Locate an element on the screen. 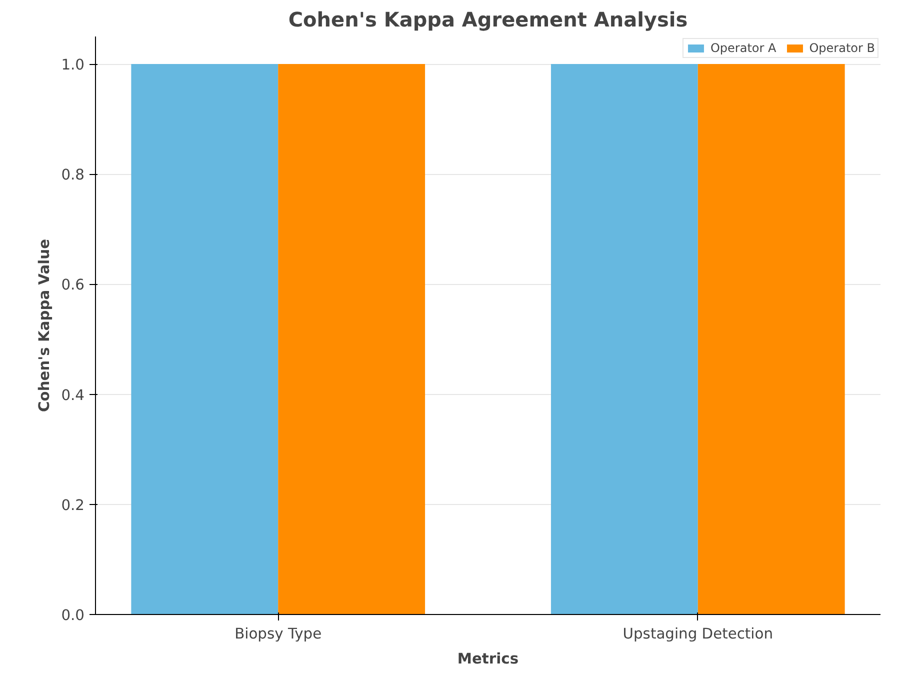  y-axis-title: Cohen's Kappa Value is located at coordinates (45, 325).